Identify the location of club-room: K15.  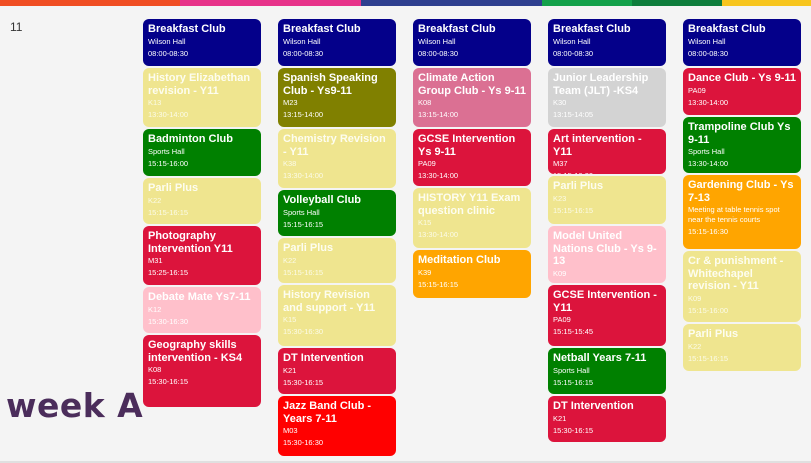
(425, 222).